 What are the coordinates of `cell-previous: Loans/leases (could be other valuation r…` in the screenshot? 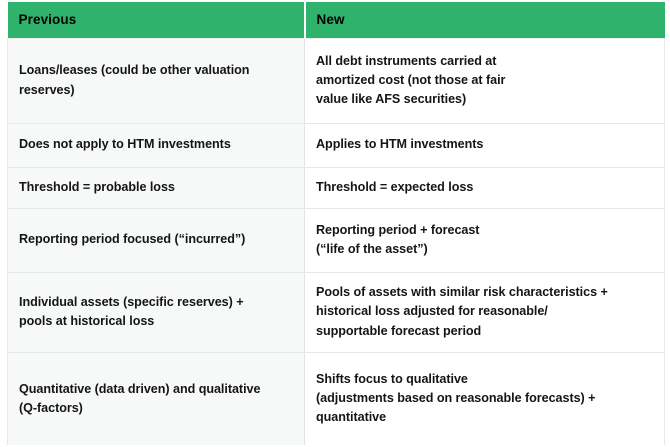 It's located at (156, 80).